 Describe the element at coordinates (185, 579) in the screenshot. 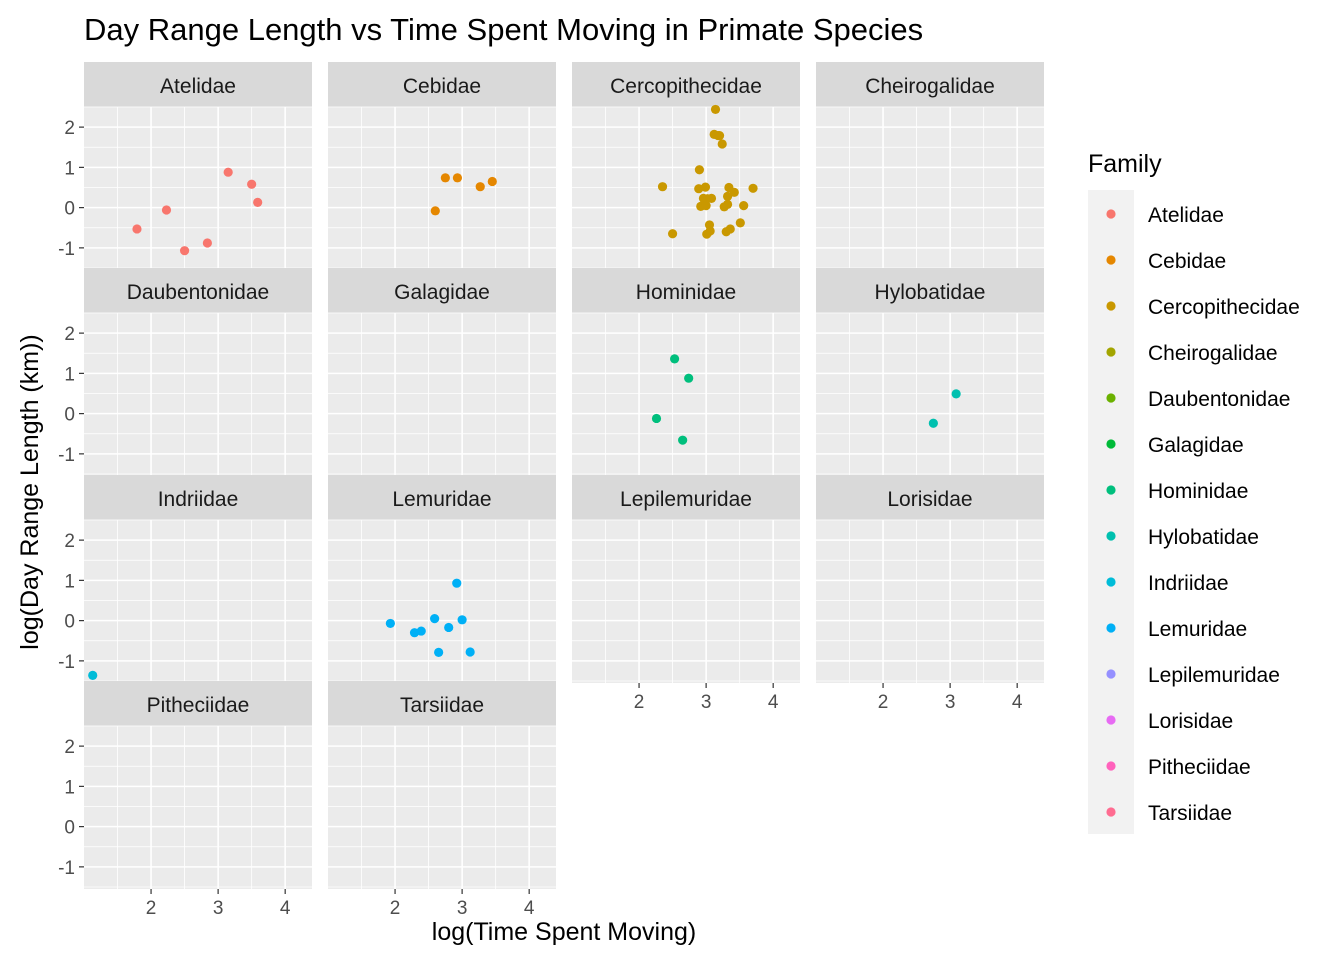

I see `facet-indriidae: Indriidae -1 0 1 2` at that location.